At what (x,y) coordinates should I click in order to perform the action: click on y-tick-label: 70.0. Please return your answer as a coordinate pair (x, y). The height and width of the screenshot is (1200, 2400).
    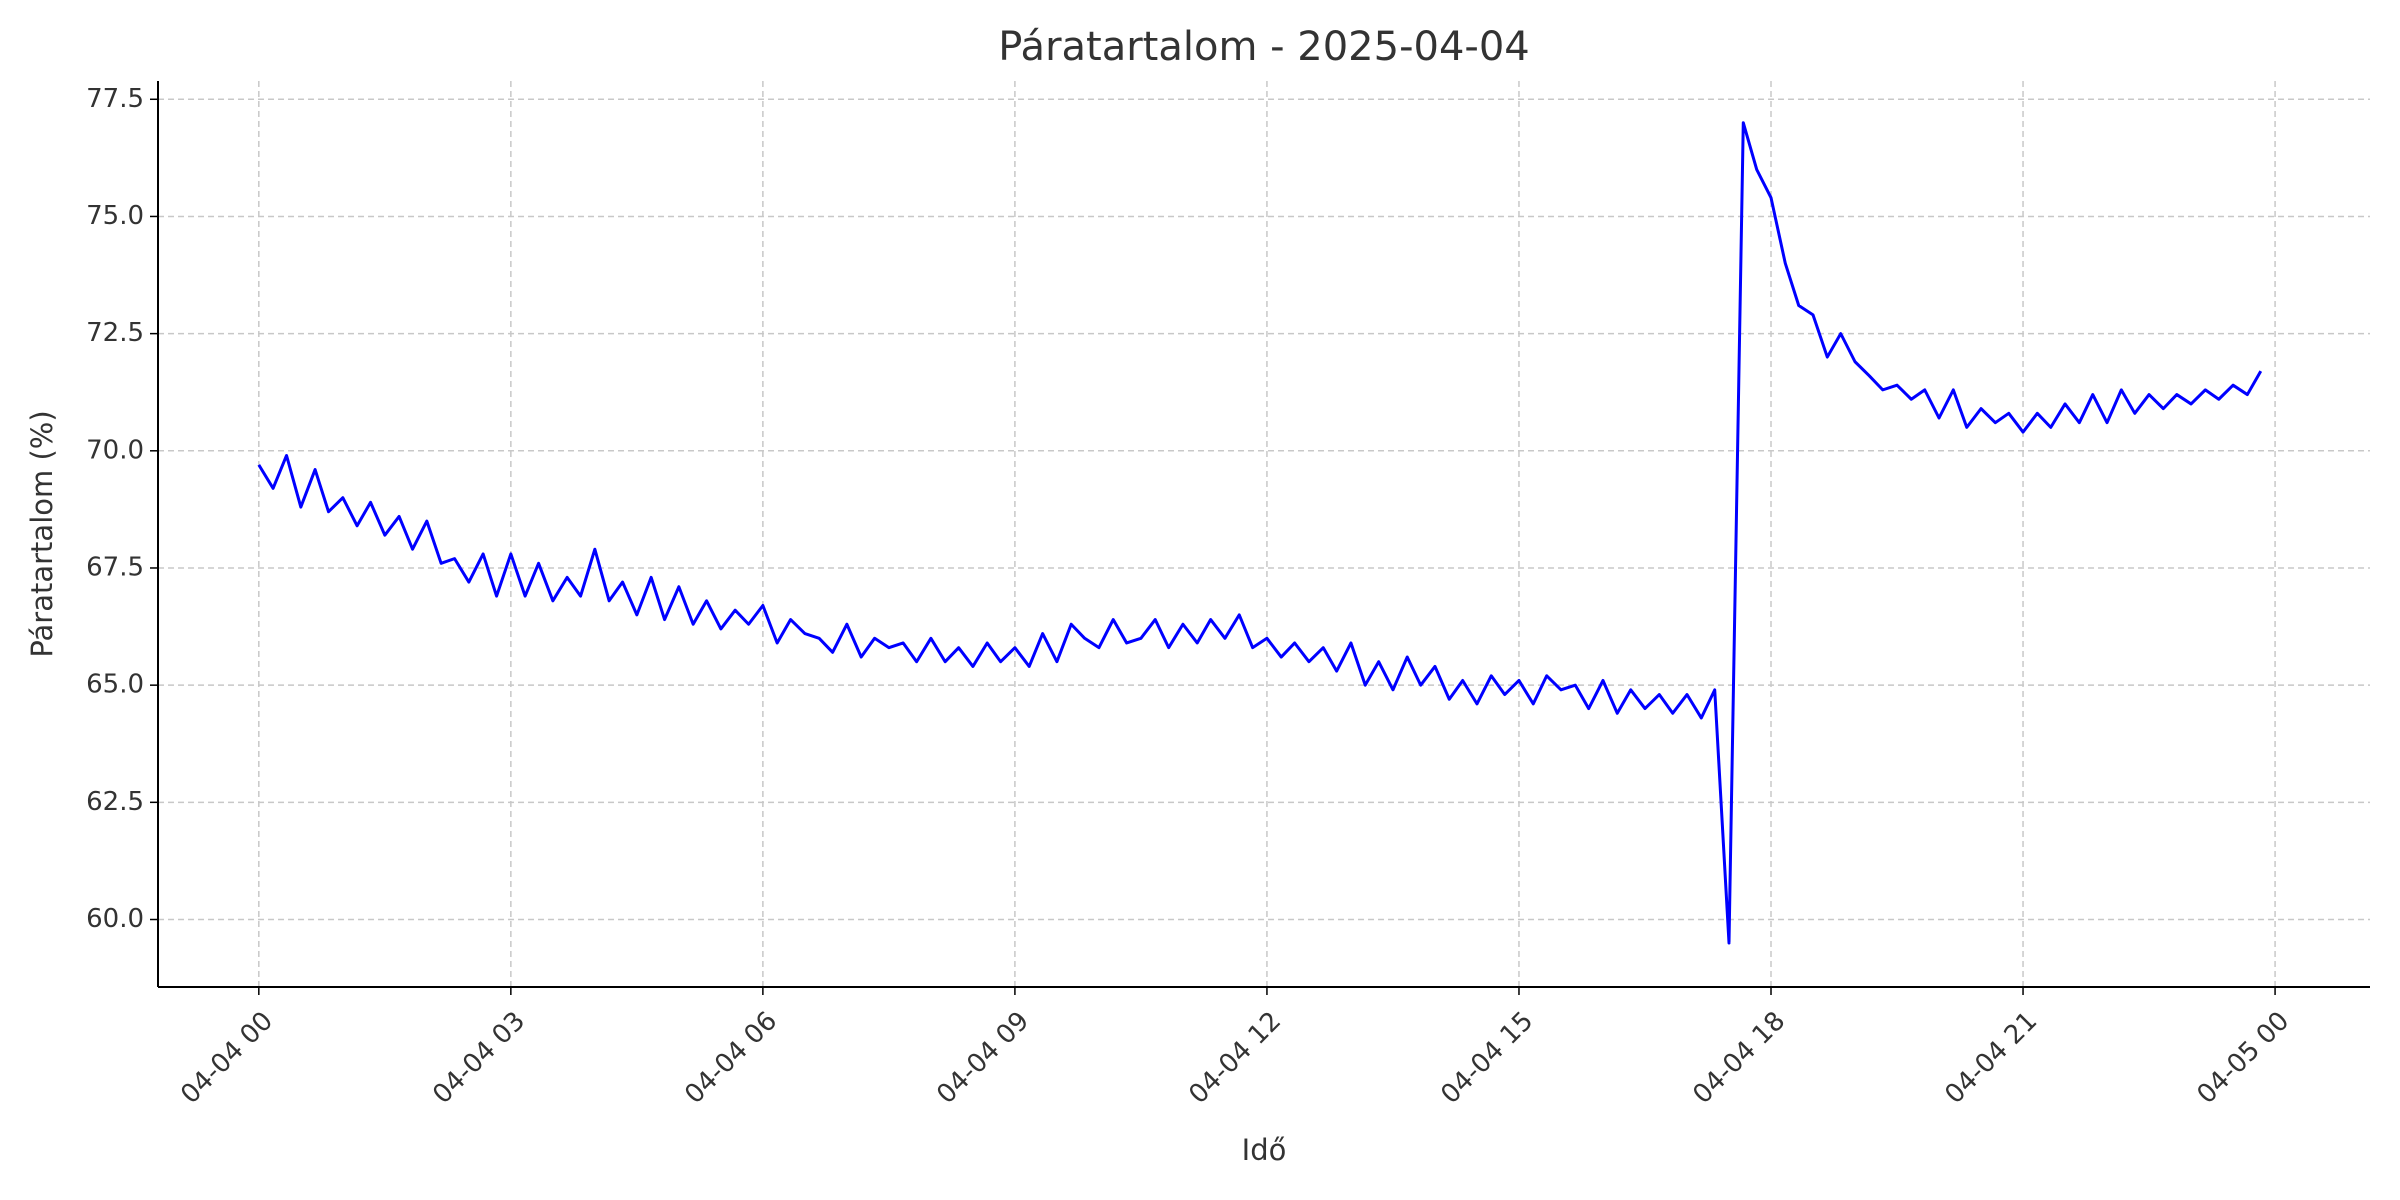
    Looking at the image, I should click on (115, 450).